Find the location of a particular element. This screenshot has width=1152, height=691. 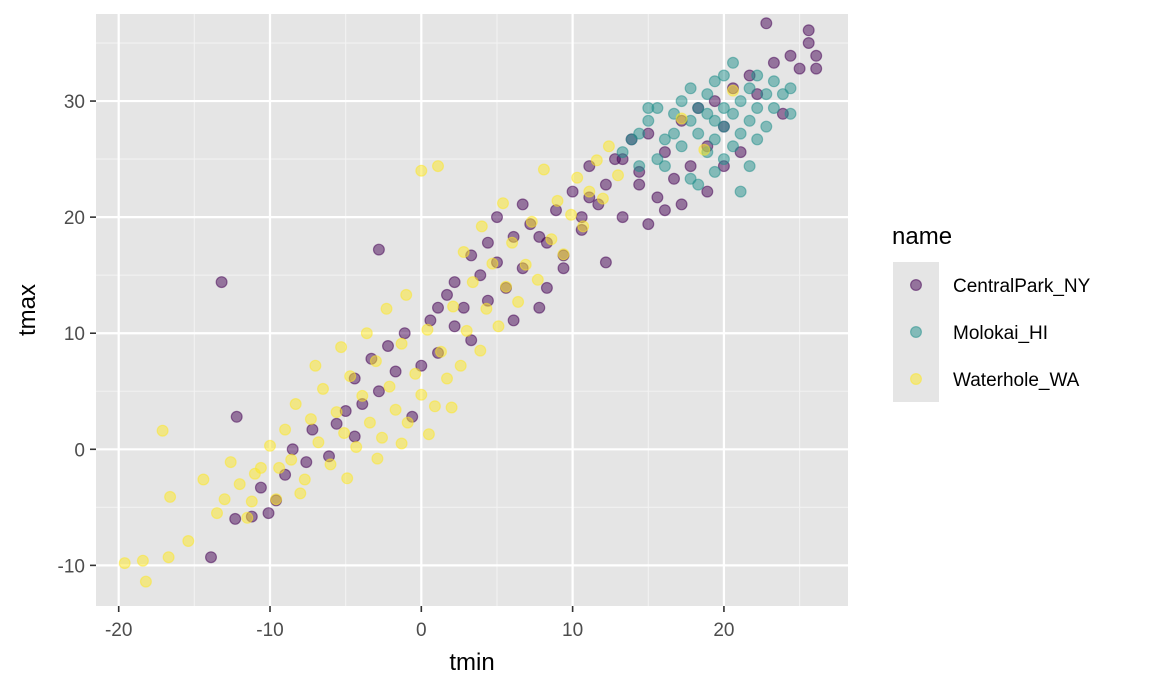

legend-label: Molokai_HI is located at coordinates (1000, 333).